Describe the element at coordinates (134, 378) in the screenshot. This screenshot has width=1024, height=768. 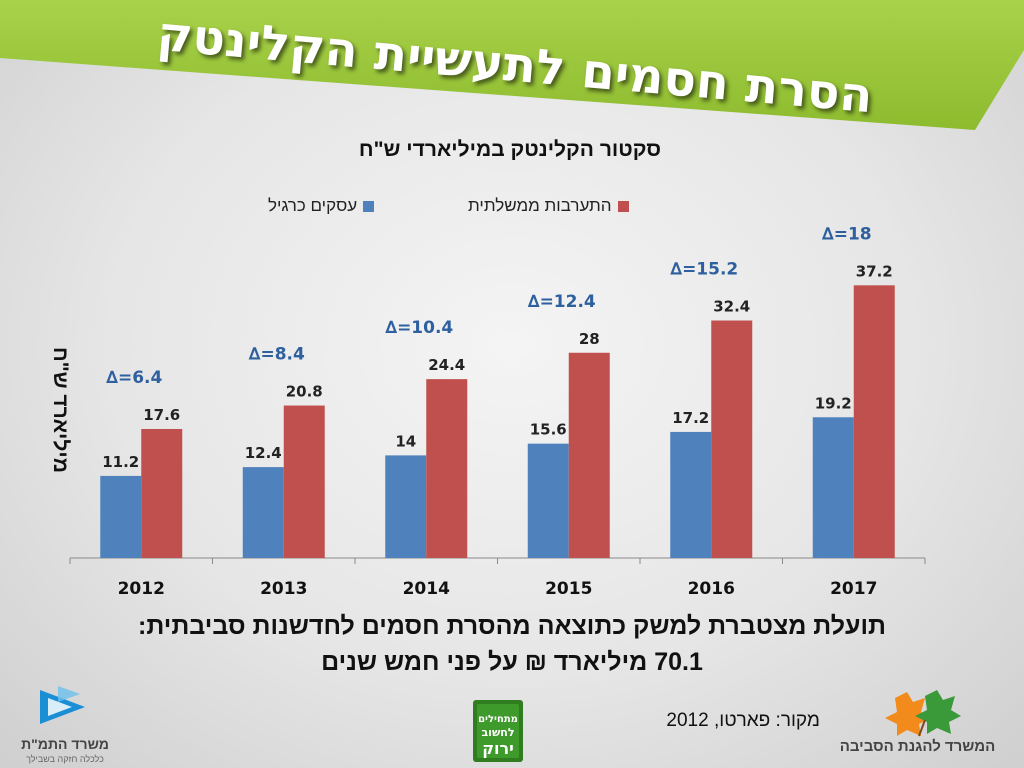
I see `delta-annotation-2012: ∆=6.4` at that location.